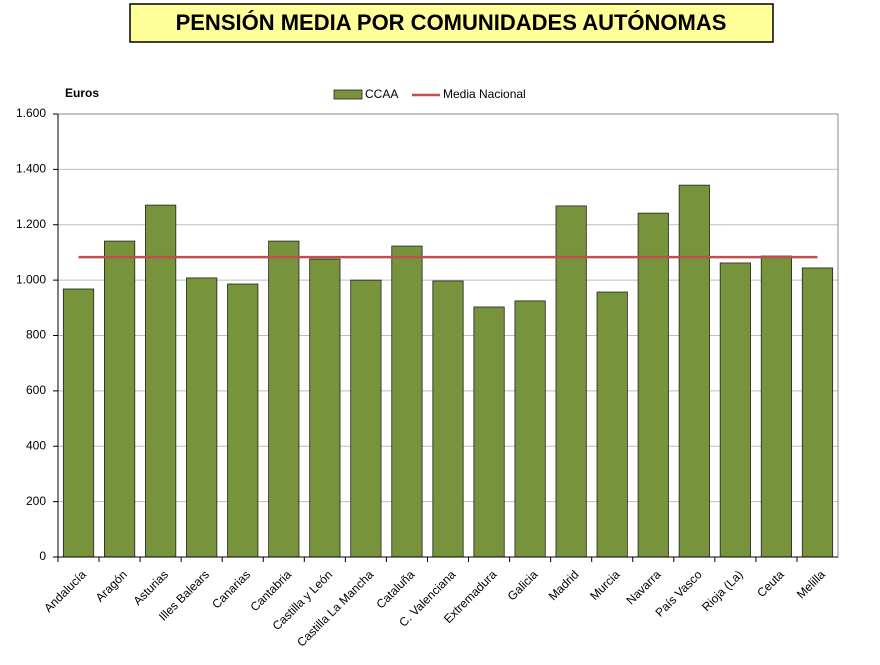 The image size is (880, 665). What do you see at coordinates (605, 585) in the screenshot?
I see `x-tick-label: Murcia` at bounding box center [605, 585].